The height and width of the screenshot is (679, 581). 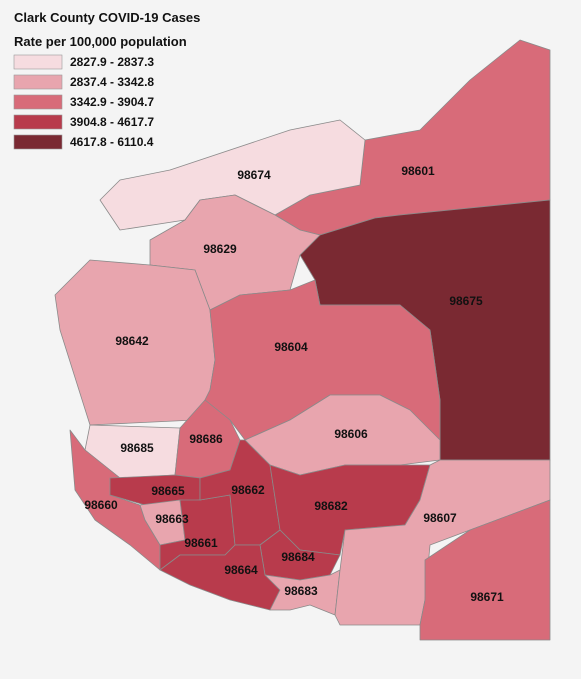 What do you see at coordinates (418, 171) in the screenshot?
I see `zip-label: 98601` at bounding box center [418, 171].